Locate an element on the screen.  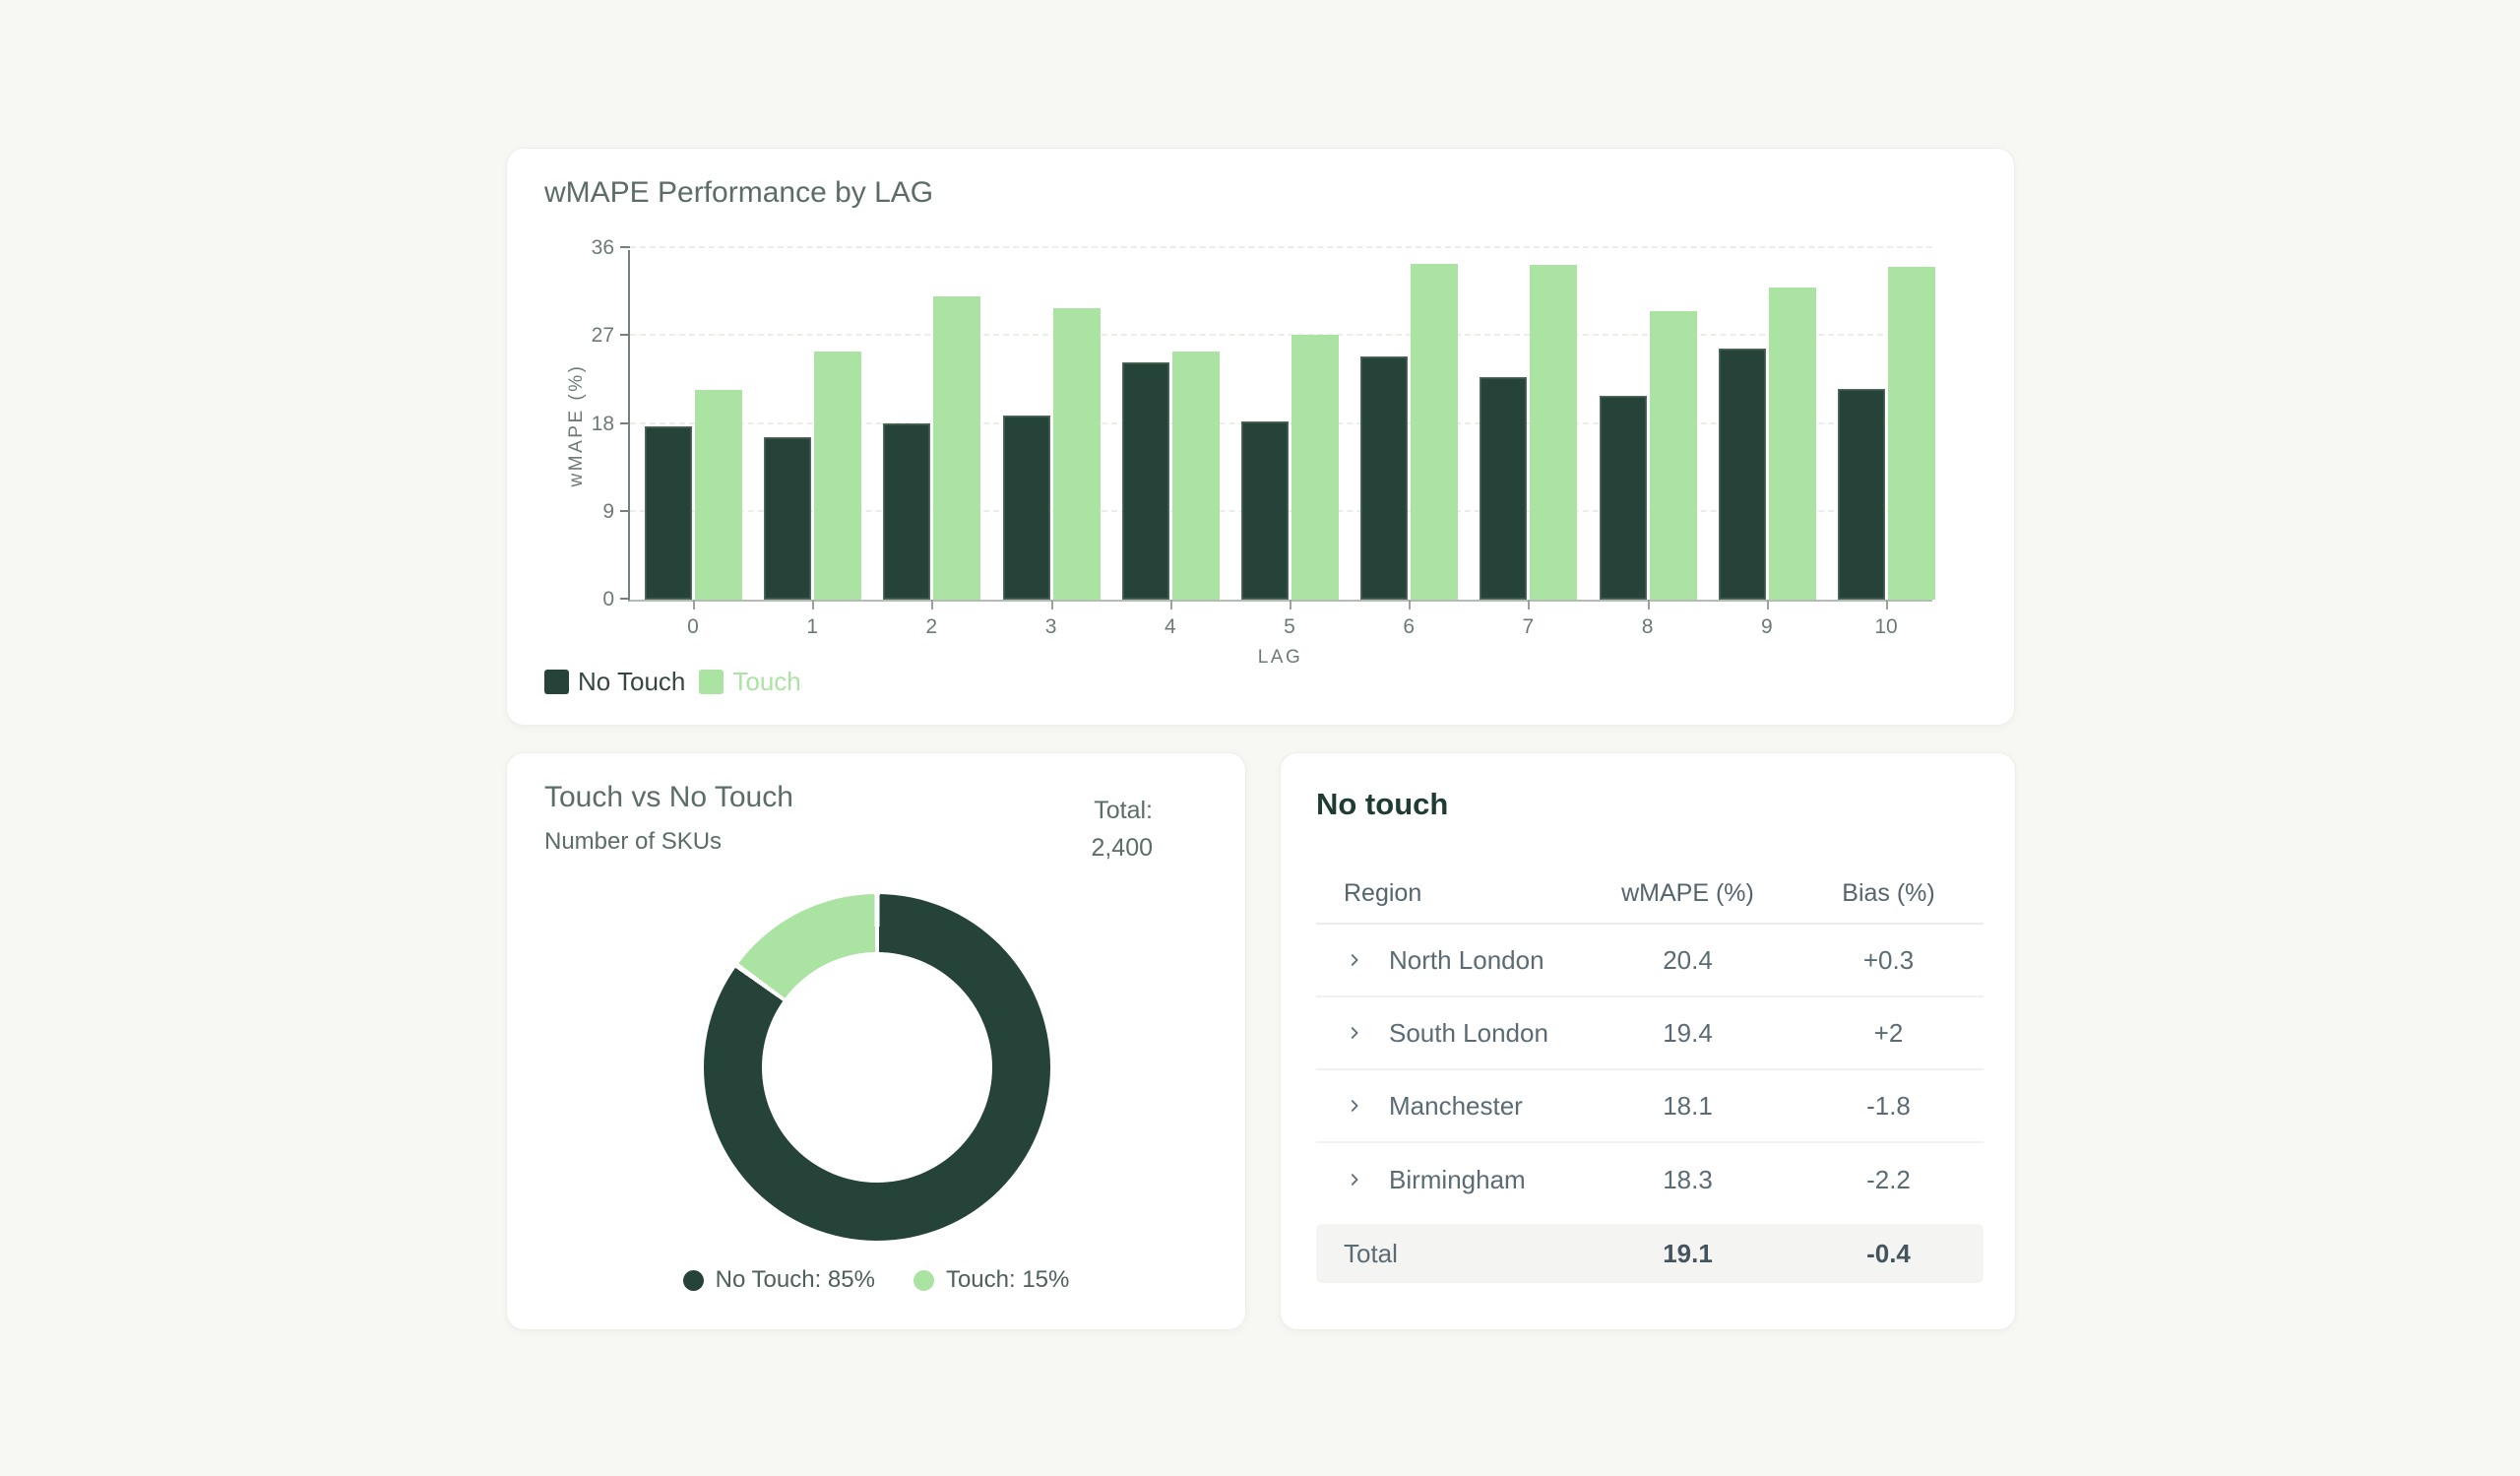
y-axis-label-27: 27 is located at coordinates (602, 336).